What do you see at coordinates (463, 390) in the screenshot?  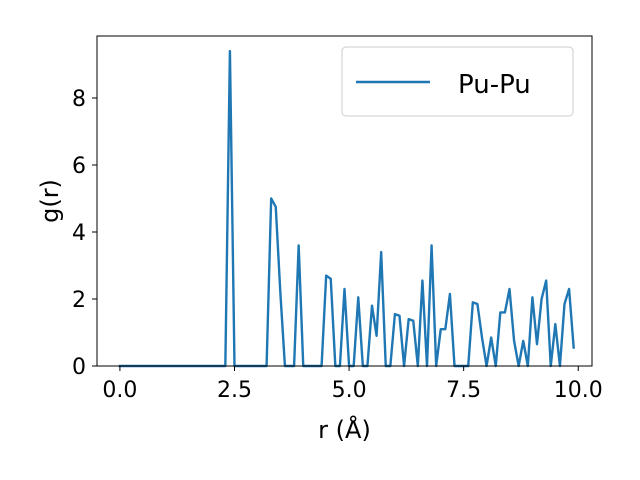 I see `x-tick-label: 7.5` at bounding box center [463, 390].